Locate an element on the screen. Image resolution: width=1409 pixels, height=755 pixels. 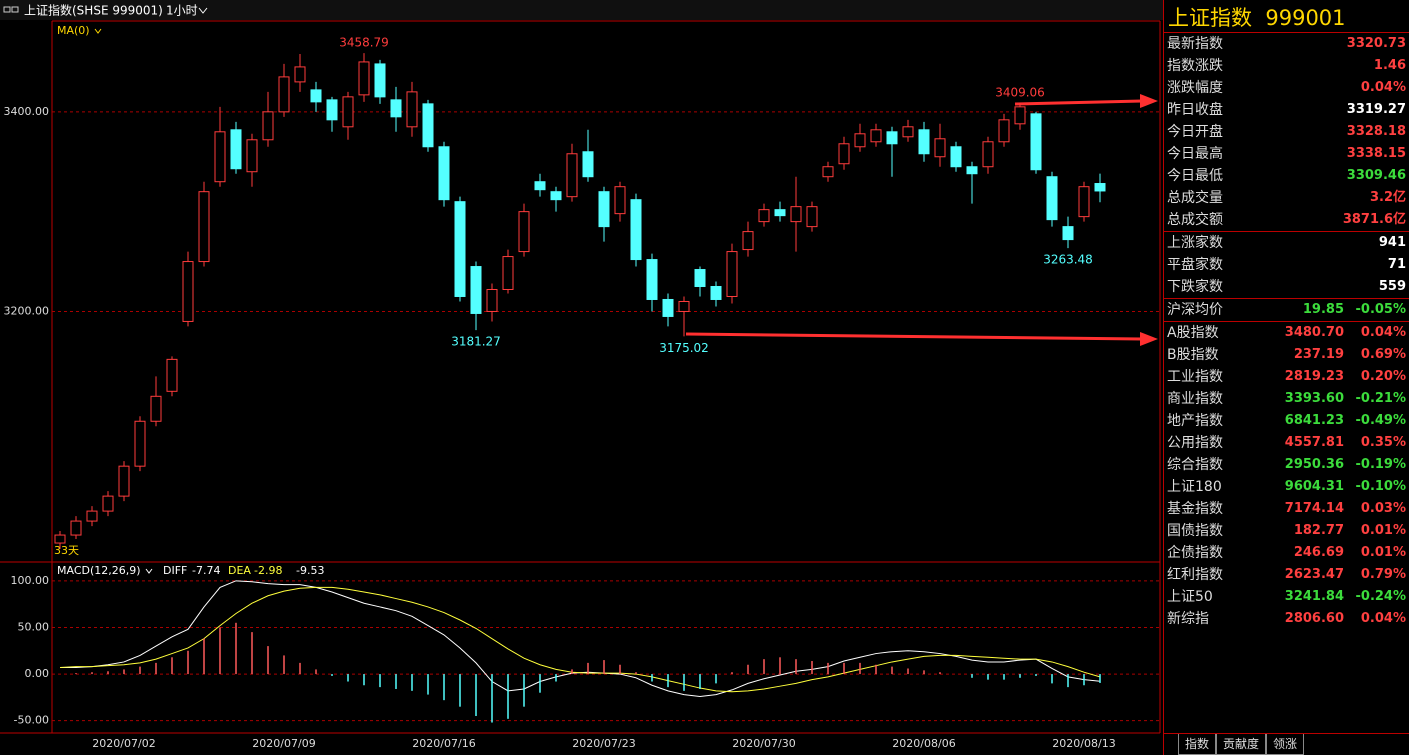
y-tick-label: 0.00 is located at coordinates (37, 673).